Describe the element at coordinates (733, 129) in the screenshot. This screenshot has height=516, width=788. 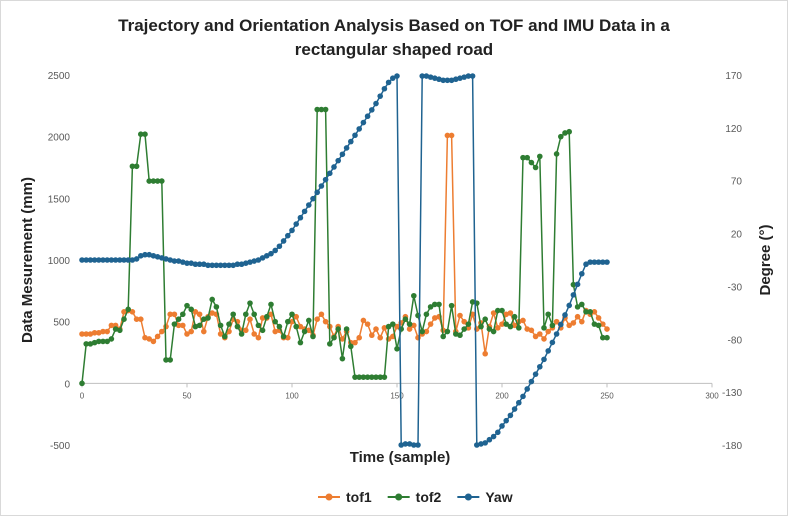
I see `y2-tick-label: 120` at that location.